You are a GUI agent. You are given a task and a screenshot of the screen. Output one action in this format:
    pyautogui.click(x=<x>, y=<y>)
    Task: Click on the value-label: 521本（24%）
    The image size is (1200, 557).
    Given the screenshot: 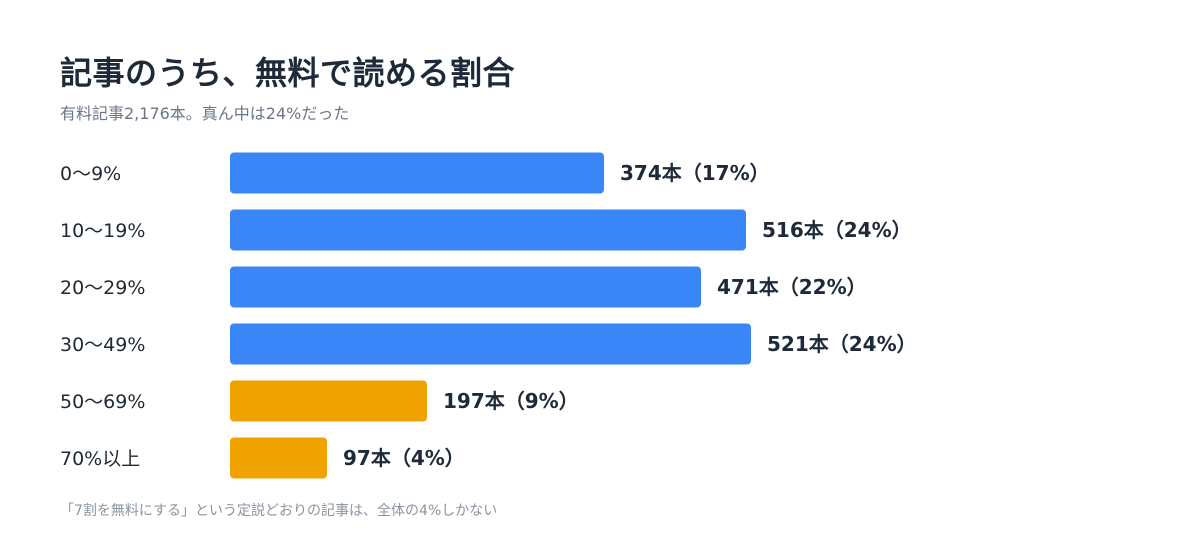 What is the action you would take?
    pyautogui.click(x=842, y=344)
    